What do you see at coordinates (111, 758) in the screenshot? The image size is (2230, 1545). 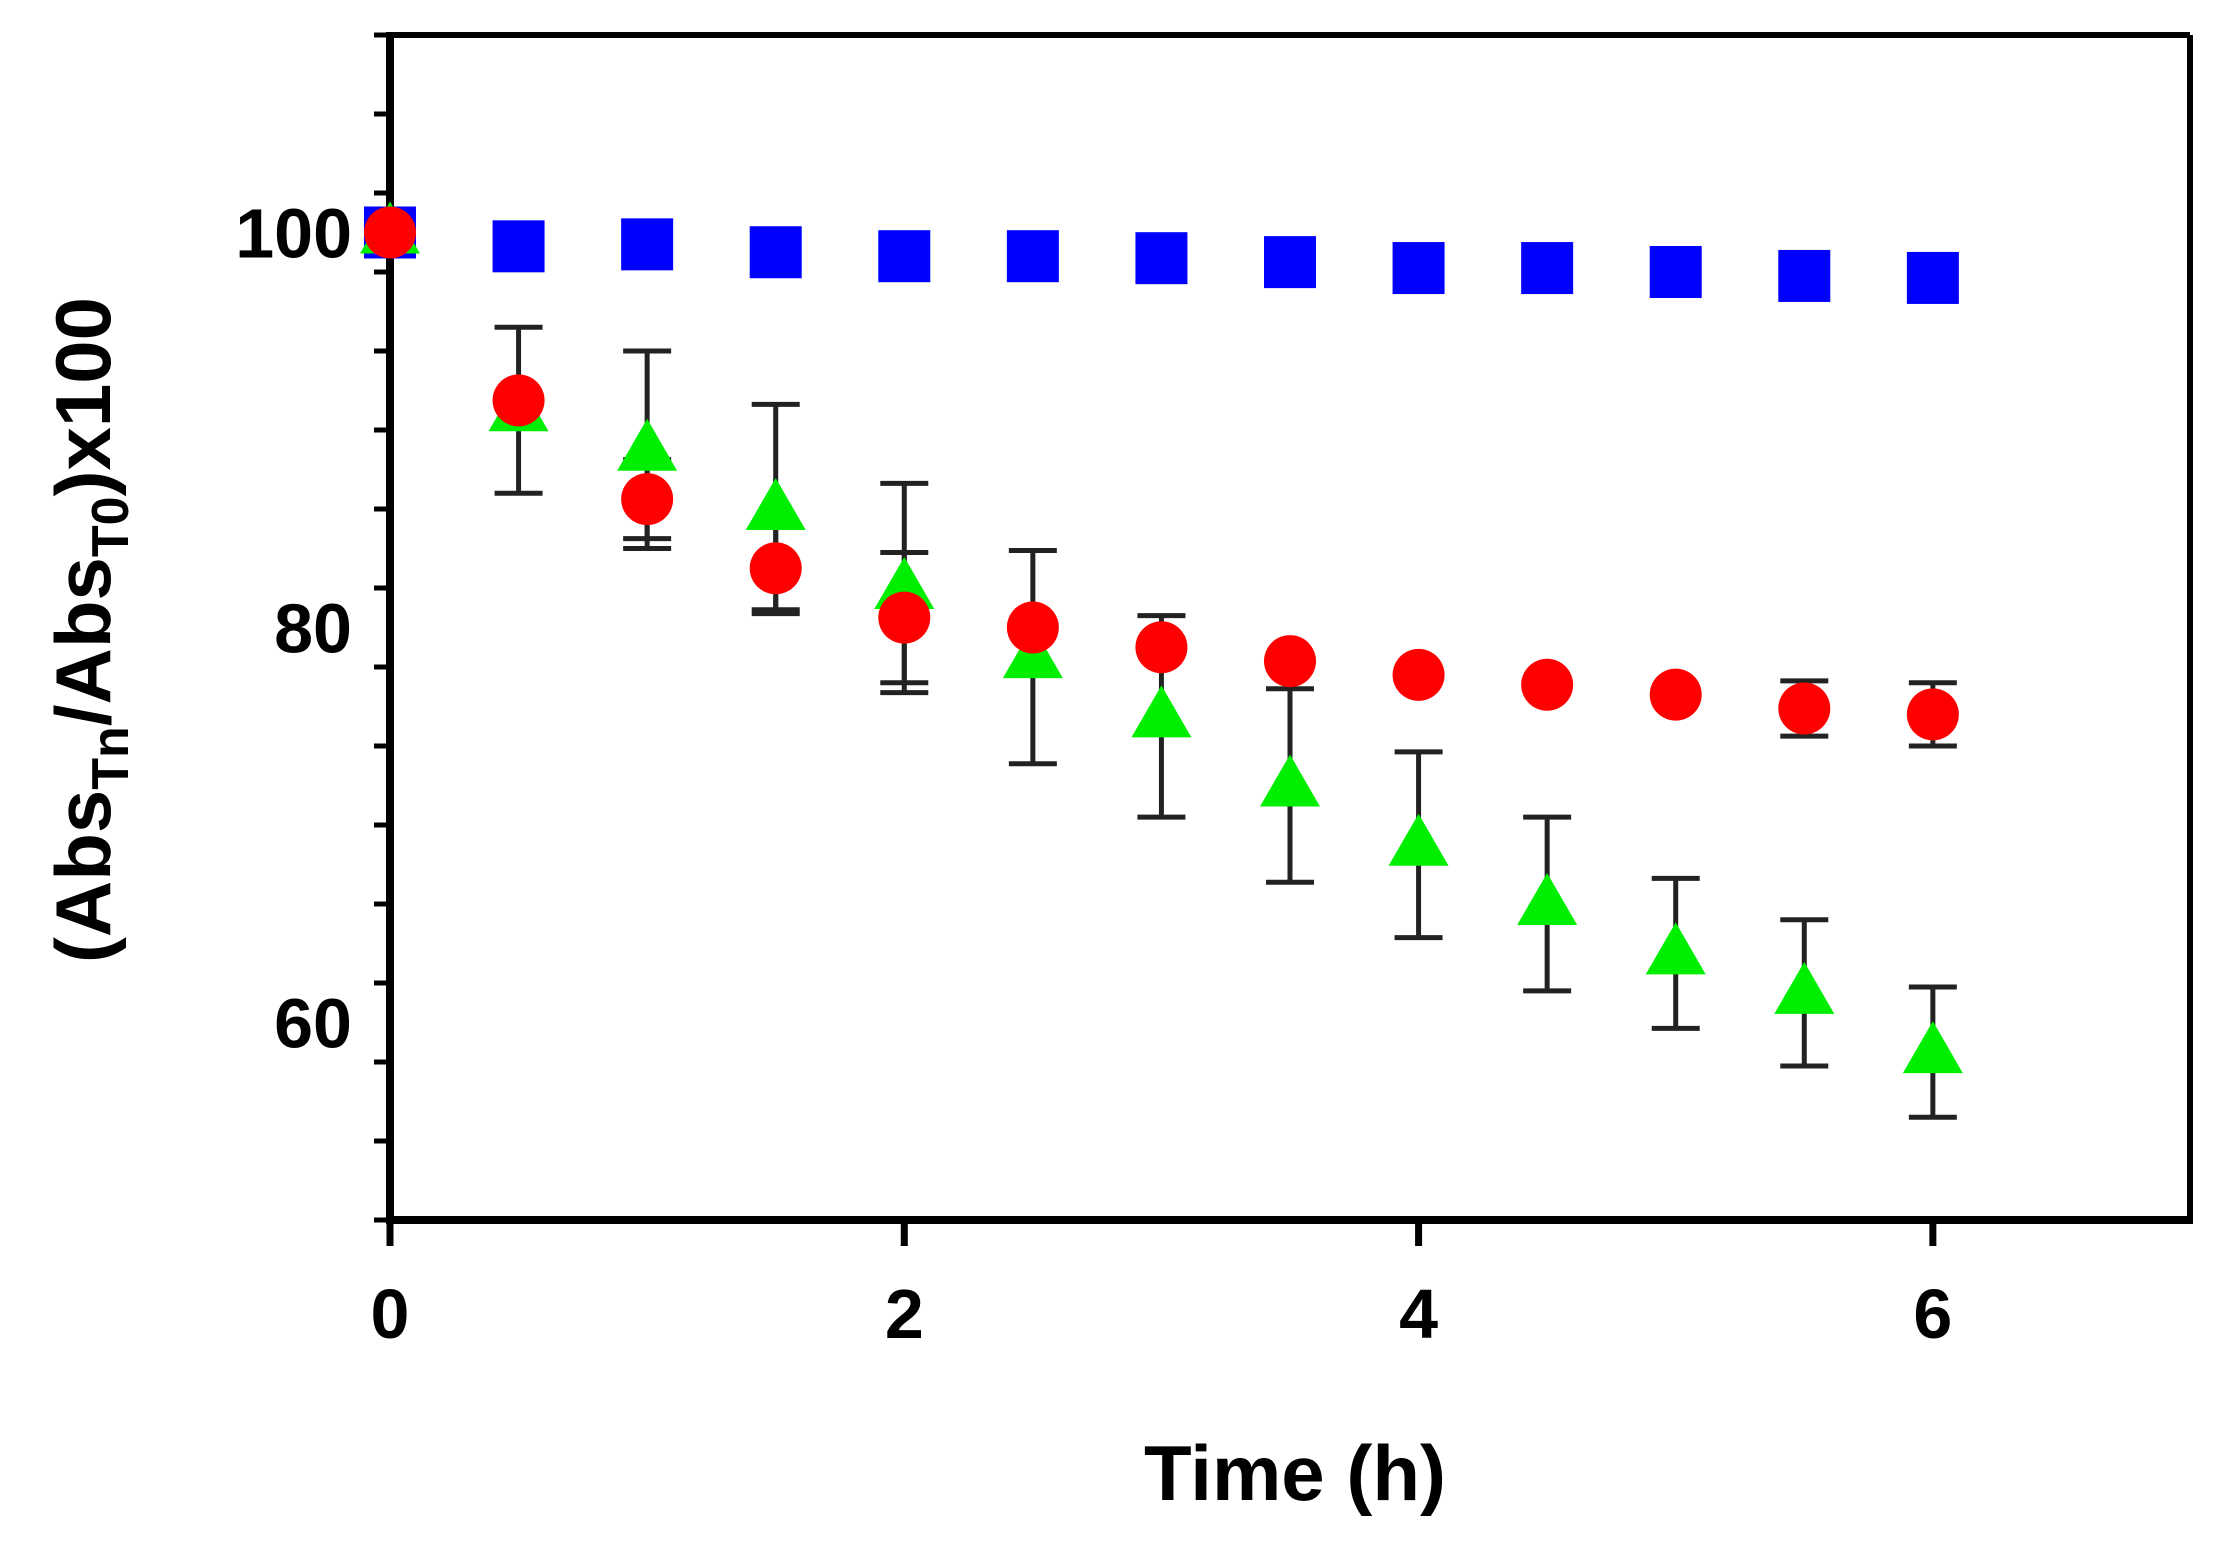 I see `y-label-sub1: Tn` at bounding box center [111, 758].